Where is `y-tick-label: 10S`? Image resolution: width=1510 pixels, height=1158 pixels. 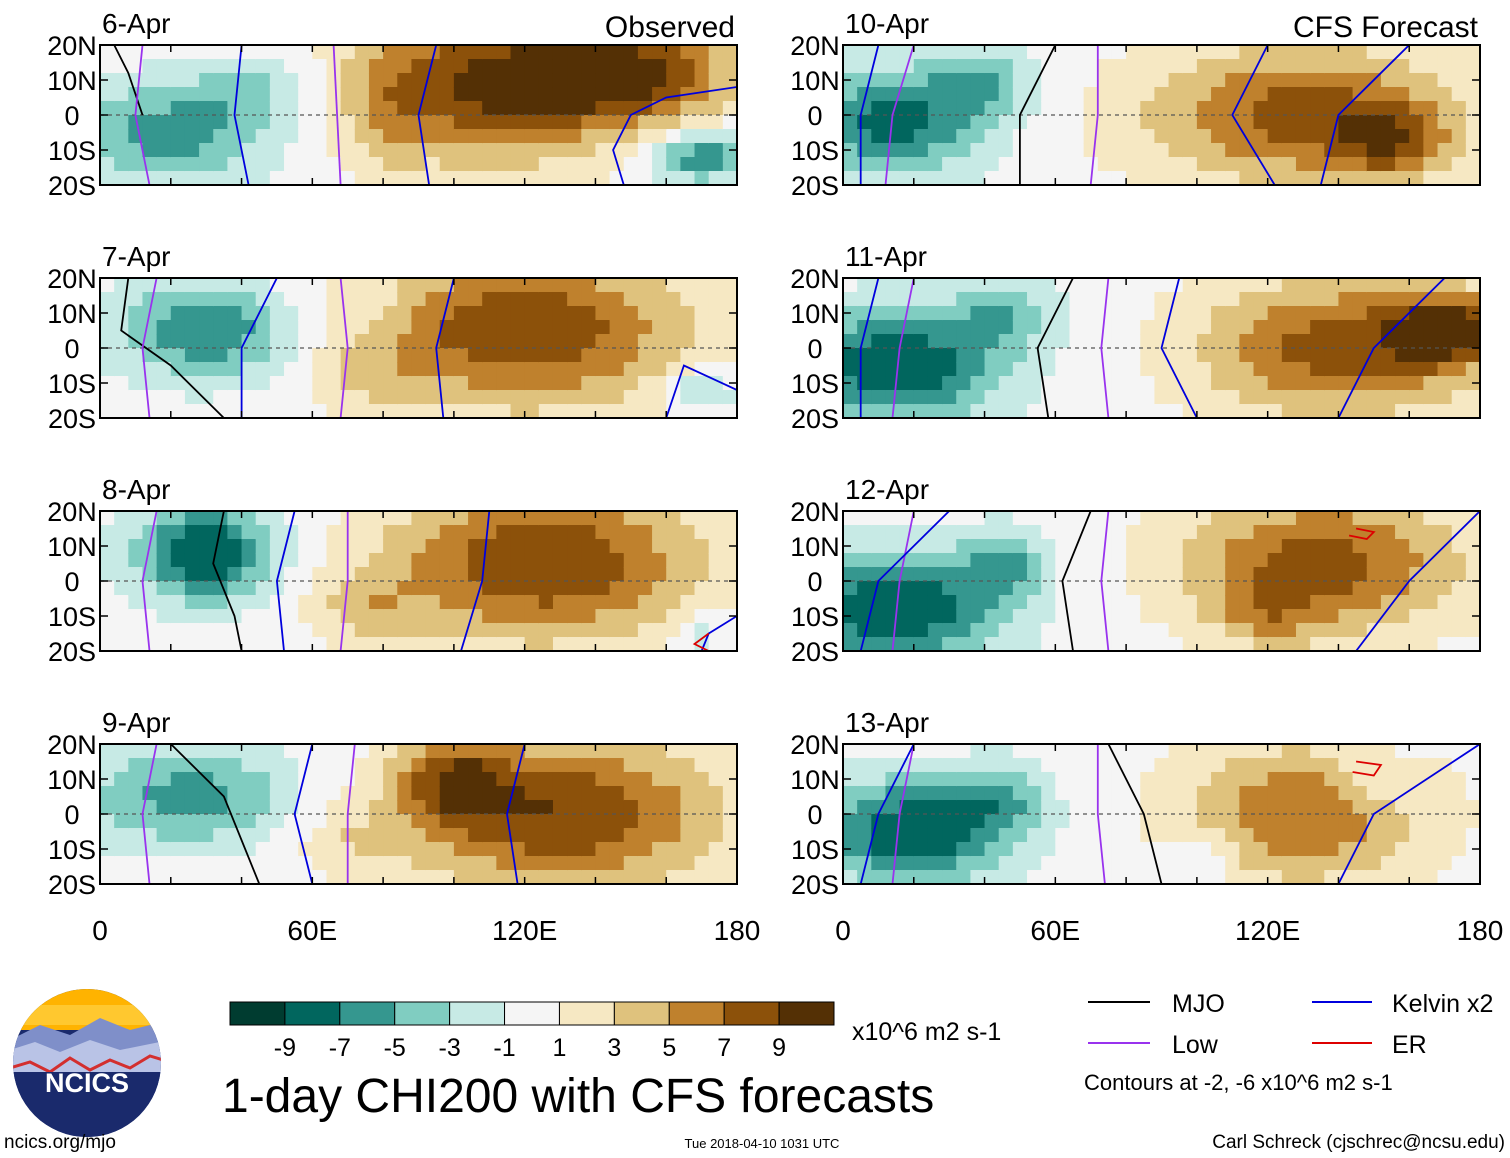
y-tick-label: 10S is located at coordinates (815, 151).